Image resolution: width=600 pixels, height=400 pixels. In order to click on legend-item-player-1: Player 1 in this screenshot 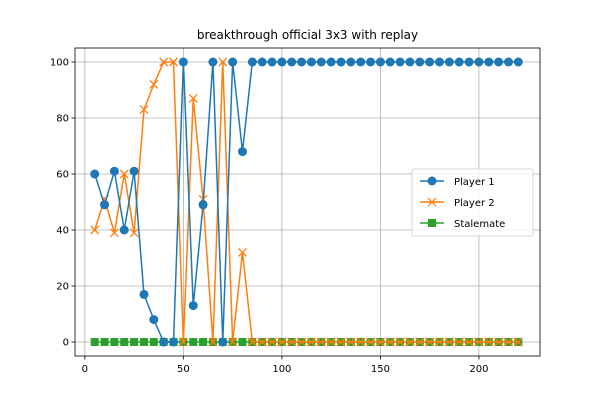, I will do `click(457, 182)`.